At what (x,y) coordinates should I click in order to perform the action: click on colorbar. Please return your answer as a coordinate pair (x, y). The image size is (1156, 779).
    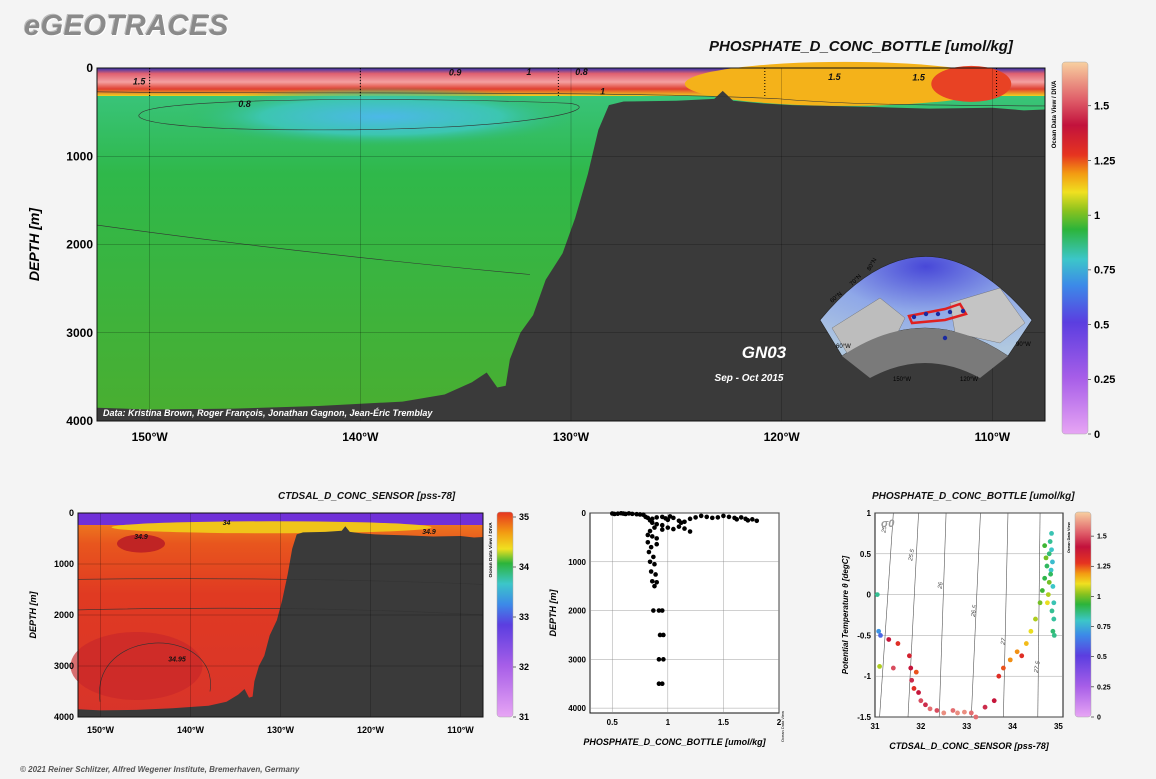
    Looking at the image, I should click on (1083, 614).